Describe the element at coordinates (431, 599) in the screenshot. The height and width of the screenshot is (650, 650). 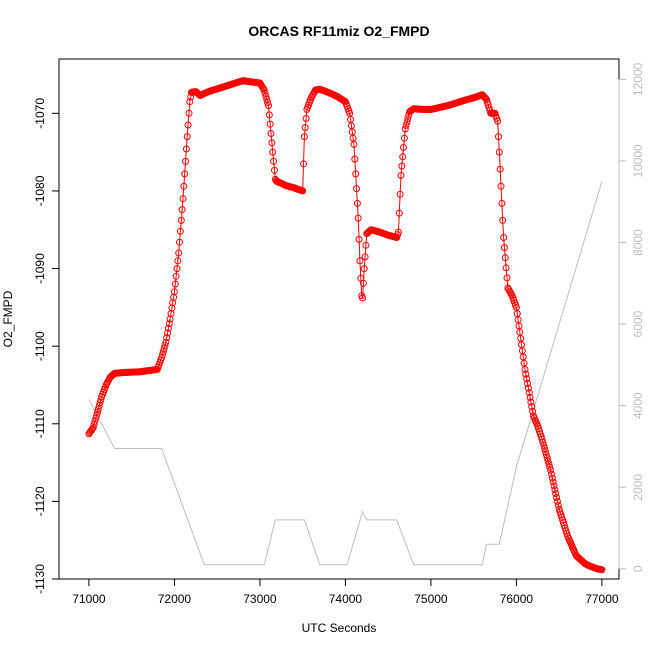
I see `x-tick-label: 75000` at that location.